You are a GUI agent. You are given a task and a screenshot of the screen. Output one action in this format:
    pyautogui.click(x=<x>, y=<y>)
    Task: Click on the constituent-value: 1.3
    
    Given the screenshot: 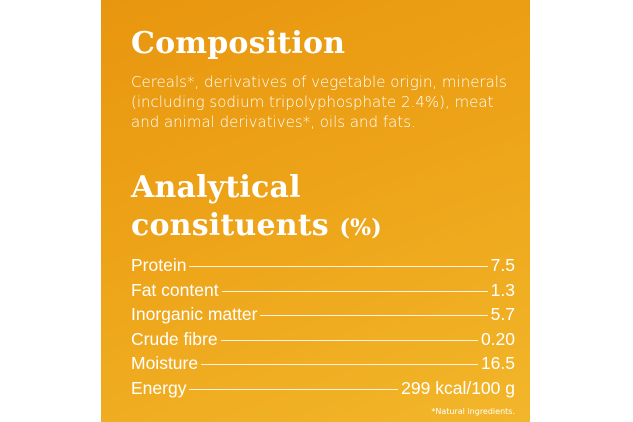 What is the action you would take?
    pyautogui.click(x=502, y=289)
    